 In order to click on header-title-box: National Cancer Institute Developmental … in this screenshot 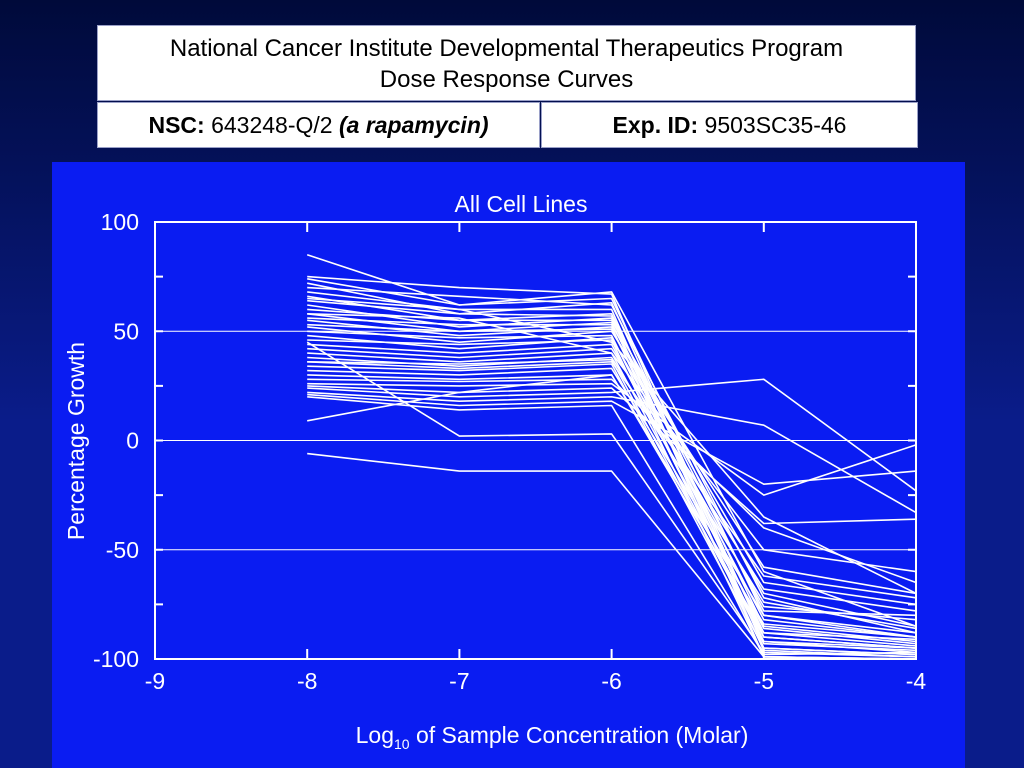, I will do `click(506, 63)`.